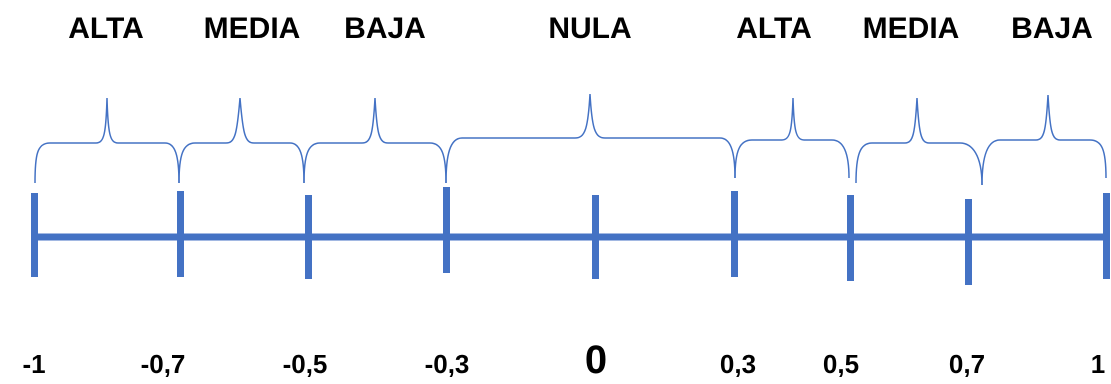 This screenshot has height=384, width=1111. I want to click on tick-label-zero: 0, so click(596, 360).